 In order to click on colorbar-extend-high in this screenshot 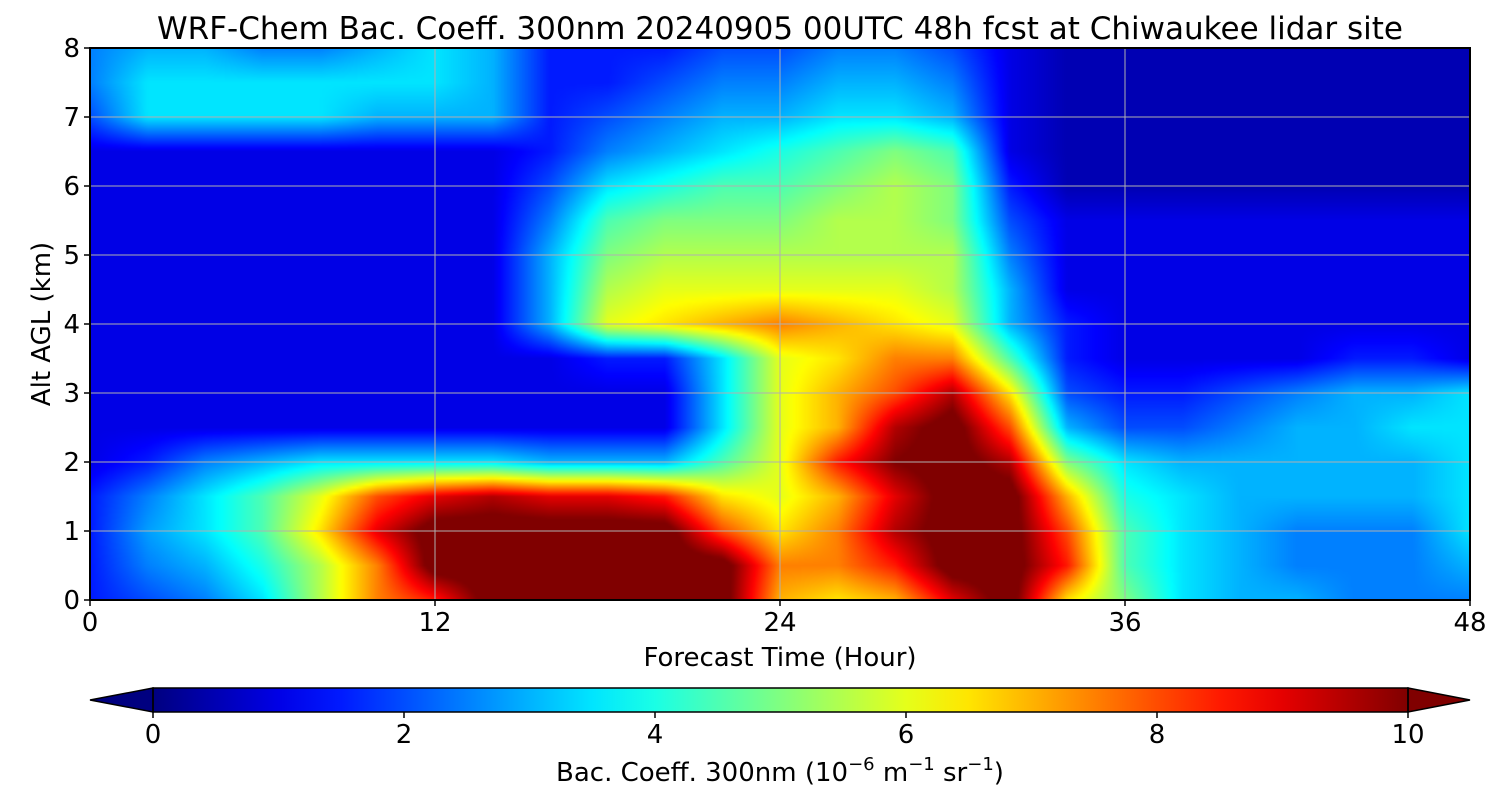, I will do `click(1439, 700)`.